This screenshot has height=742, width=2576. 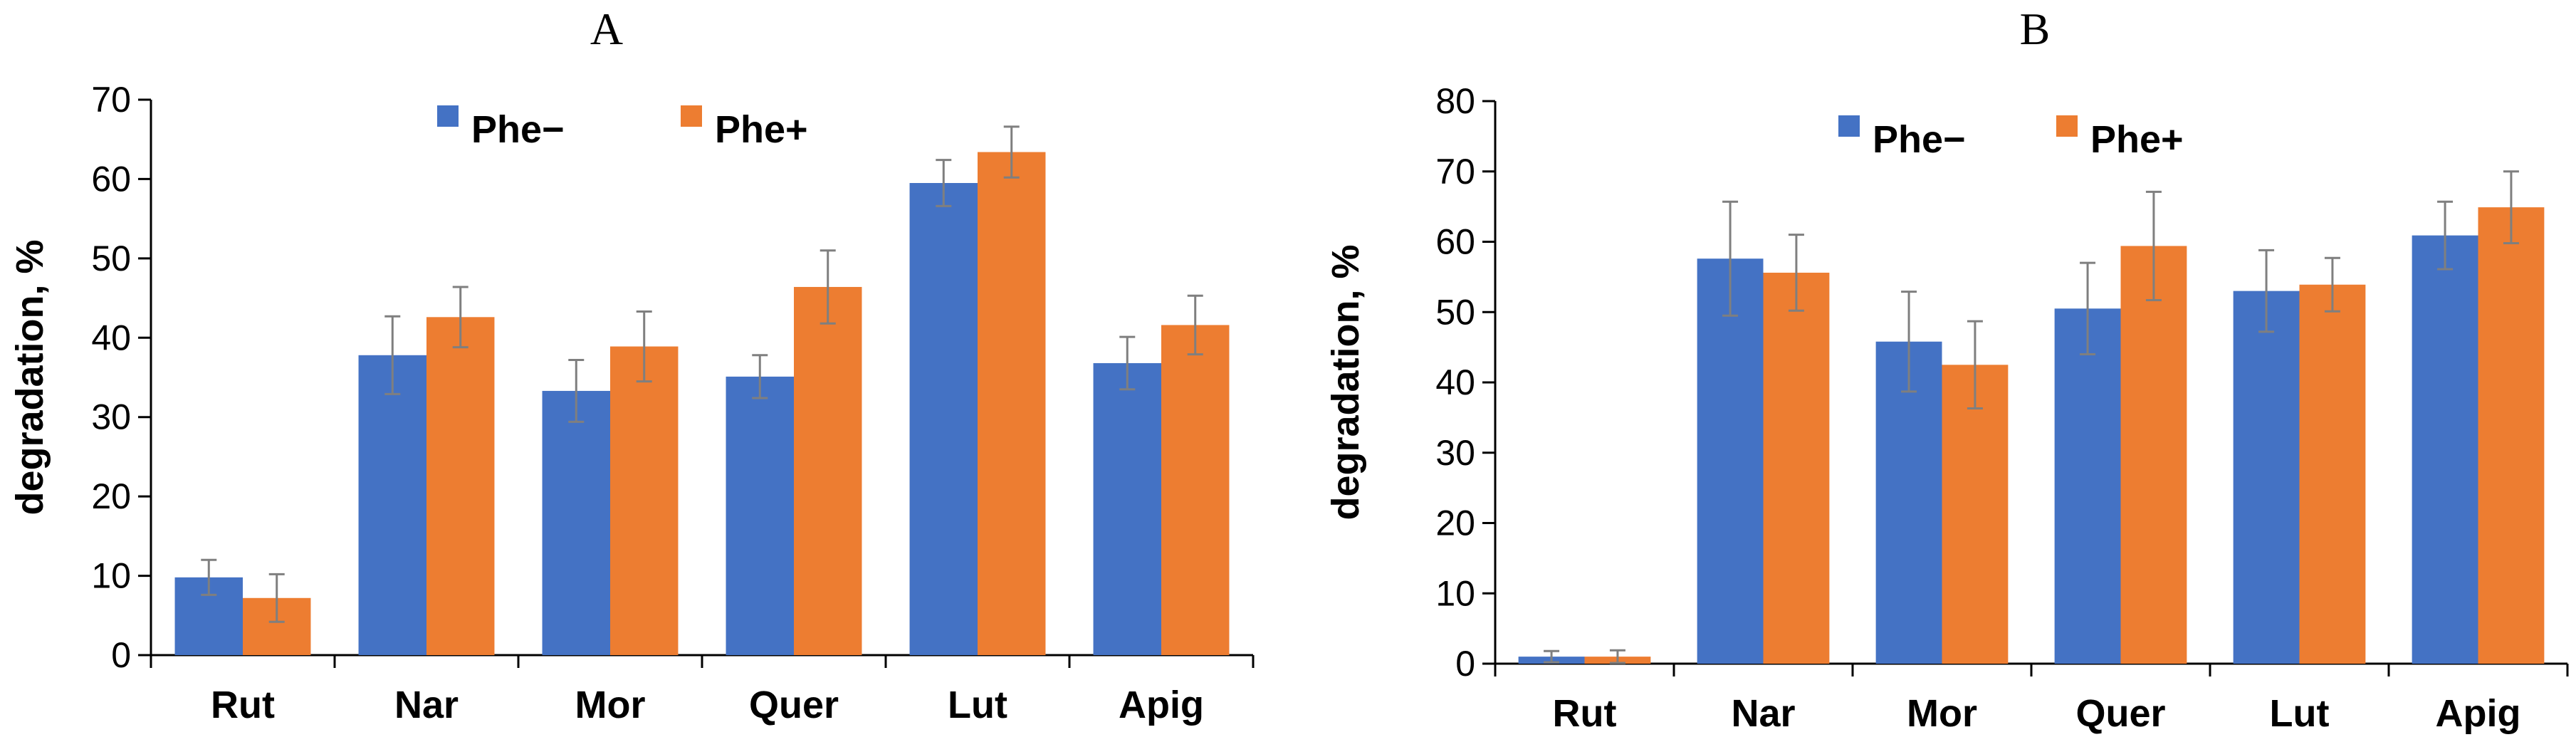 I want to click on chart-title: A, so click(x=606, y=29).